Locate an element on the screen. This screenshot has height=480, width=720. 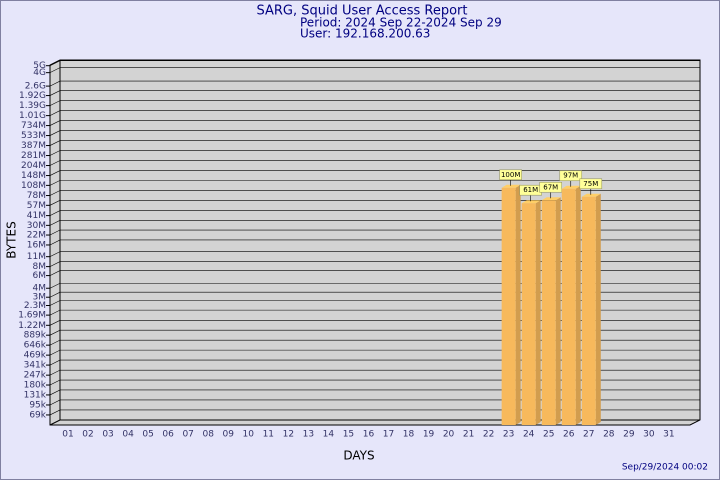
value-label: 100M is located at coordinates (510, 175).